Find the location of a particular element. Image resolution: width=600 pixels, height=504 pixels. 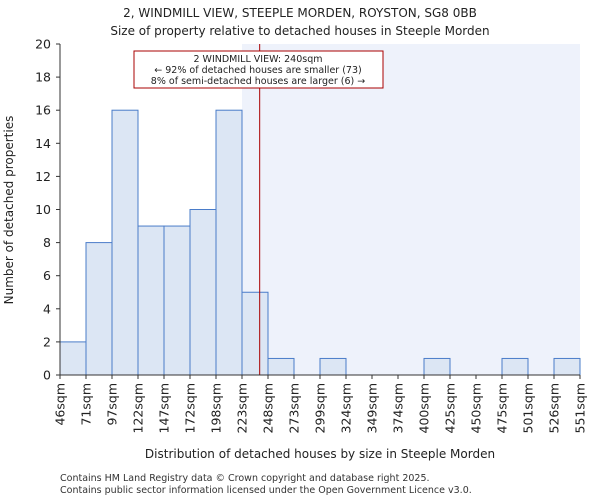

bar-475sqm is located at coordinates (515, 366).